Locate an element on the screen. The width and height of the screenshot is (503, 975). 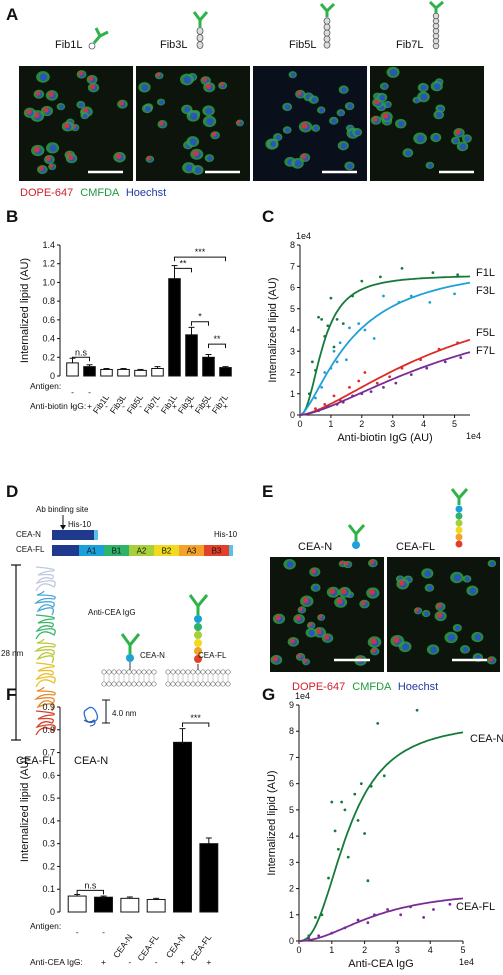
antigen-label: CEA-N is located at coordinates (175, 945).